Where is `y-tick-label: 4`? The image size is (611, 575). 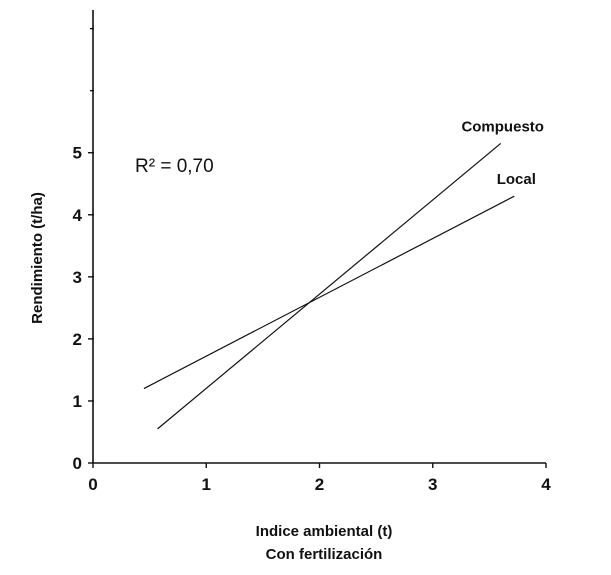
y-tick-label: 4 is located at coordinates (78, 215).